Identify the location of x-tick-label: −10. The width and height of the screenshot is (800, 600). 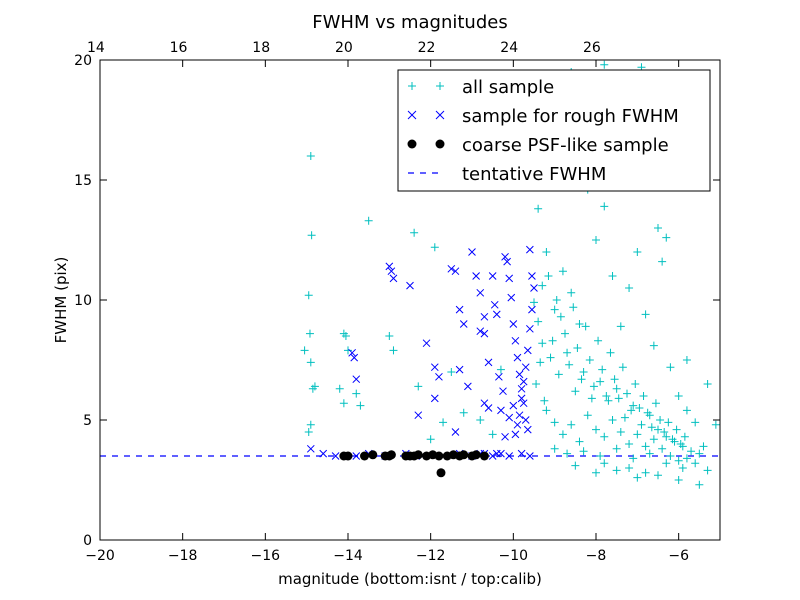
(514, 556).